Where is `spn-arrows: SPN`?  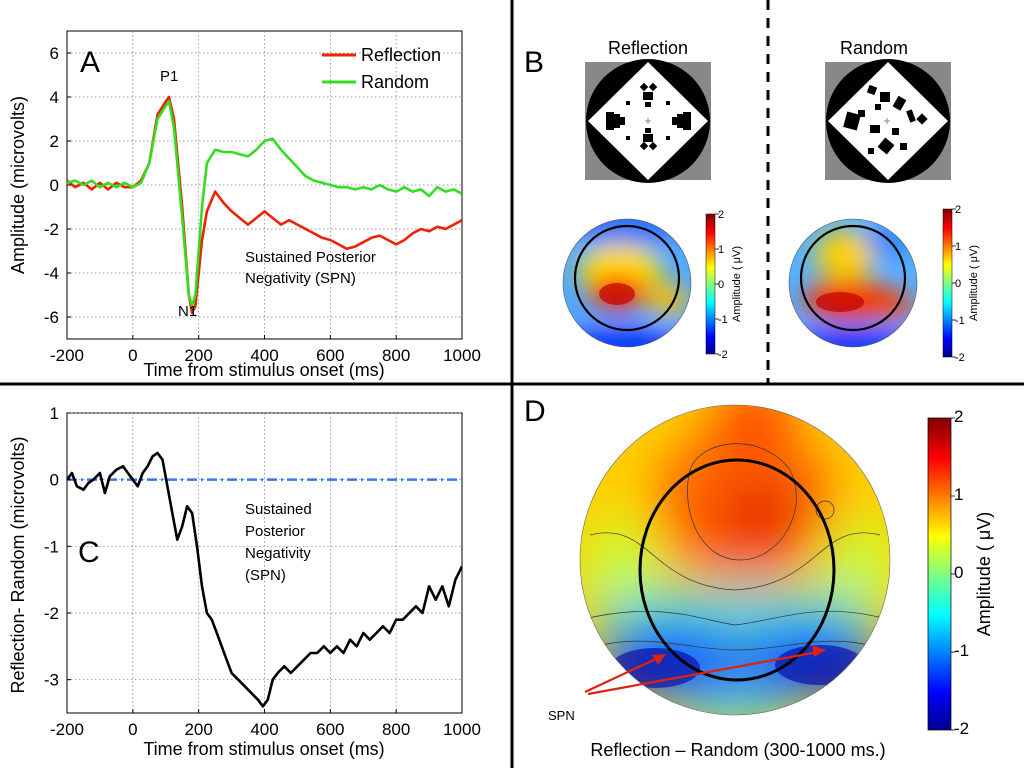 spn-arrows: SPN is located at coordinates (687, 684).